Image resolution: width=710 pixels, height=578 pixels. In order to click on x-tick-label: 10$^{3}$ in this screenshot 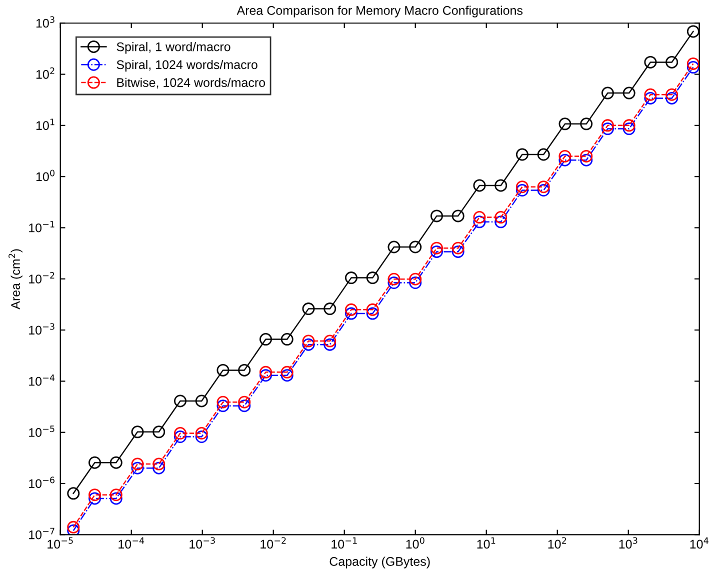, I will do `click(628, 543)`.